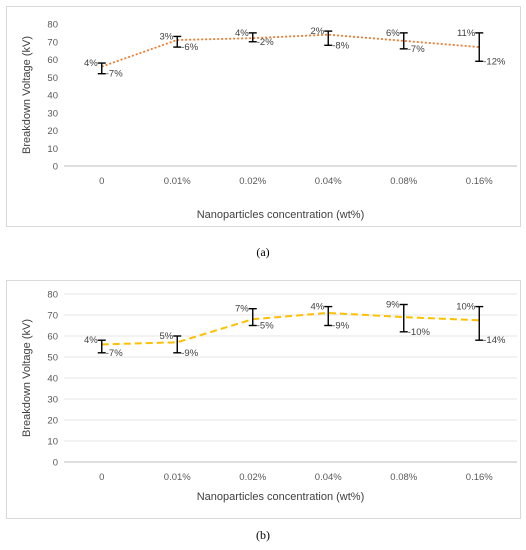 The height and width of the screenshot is (550, 526). Describe the element at coordinates (265, 326) in the screenshot. I see `error-label-minus: -5%` at that location.